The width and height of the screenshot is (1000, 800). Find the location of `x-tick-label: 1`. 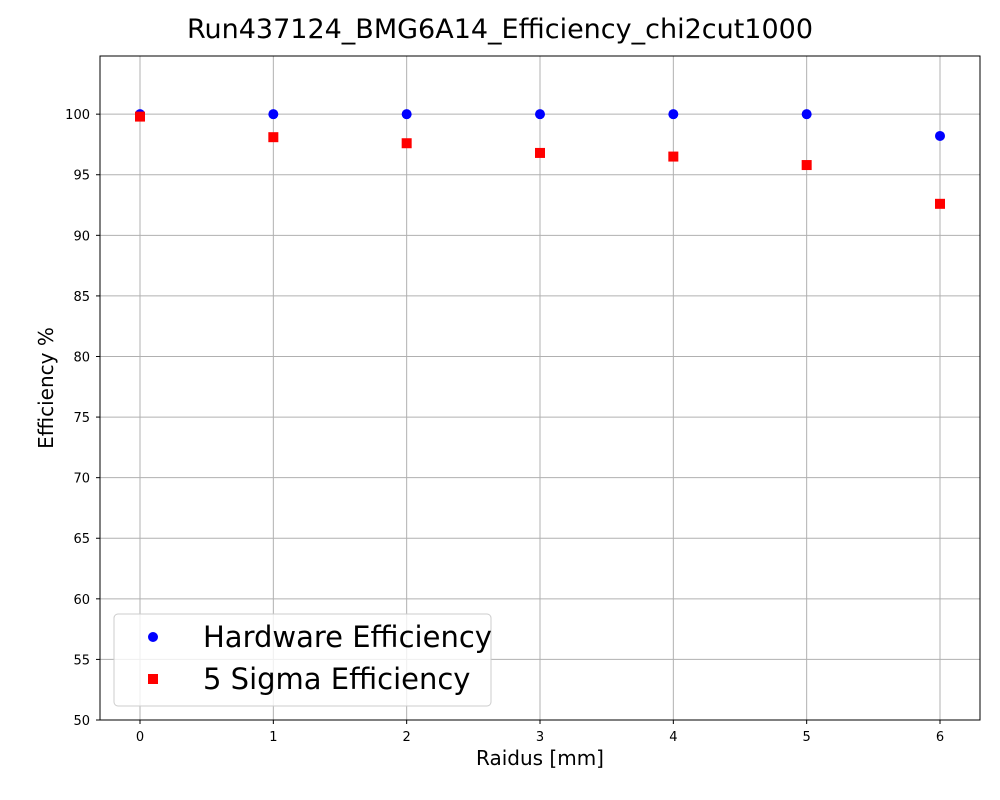

x-tick-label: 1 is located at coordinates (273, 737).